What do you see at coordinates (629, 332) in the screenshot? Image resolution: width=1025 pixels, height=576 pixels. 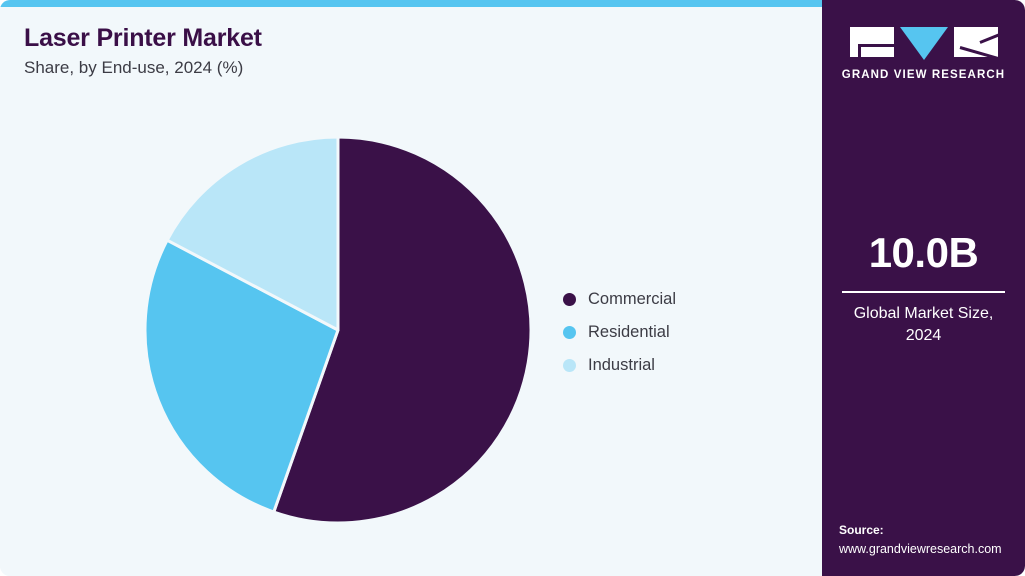 I see `legend-label-residential: Residential` at bounding box center [629, 332].